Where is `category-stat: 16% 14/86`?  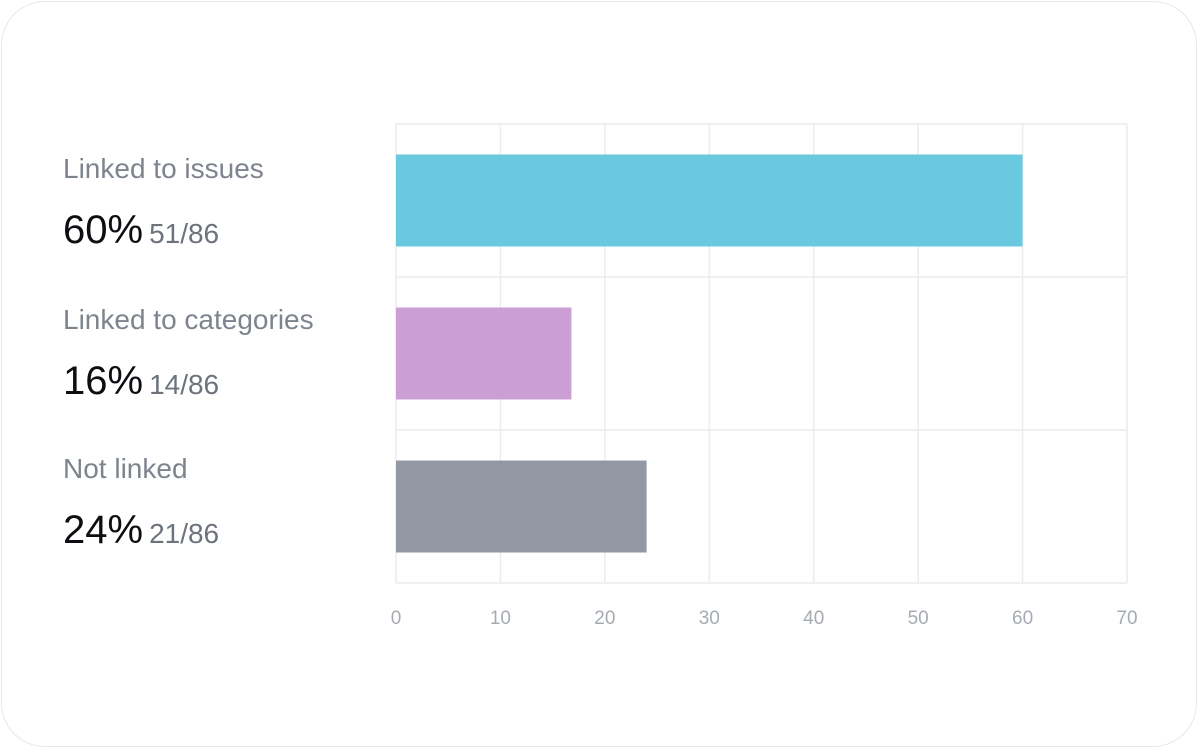 category-stat: 16% 14/86 is located at coordinates (223, 385).